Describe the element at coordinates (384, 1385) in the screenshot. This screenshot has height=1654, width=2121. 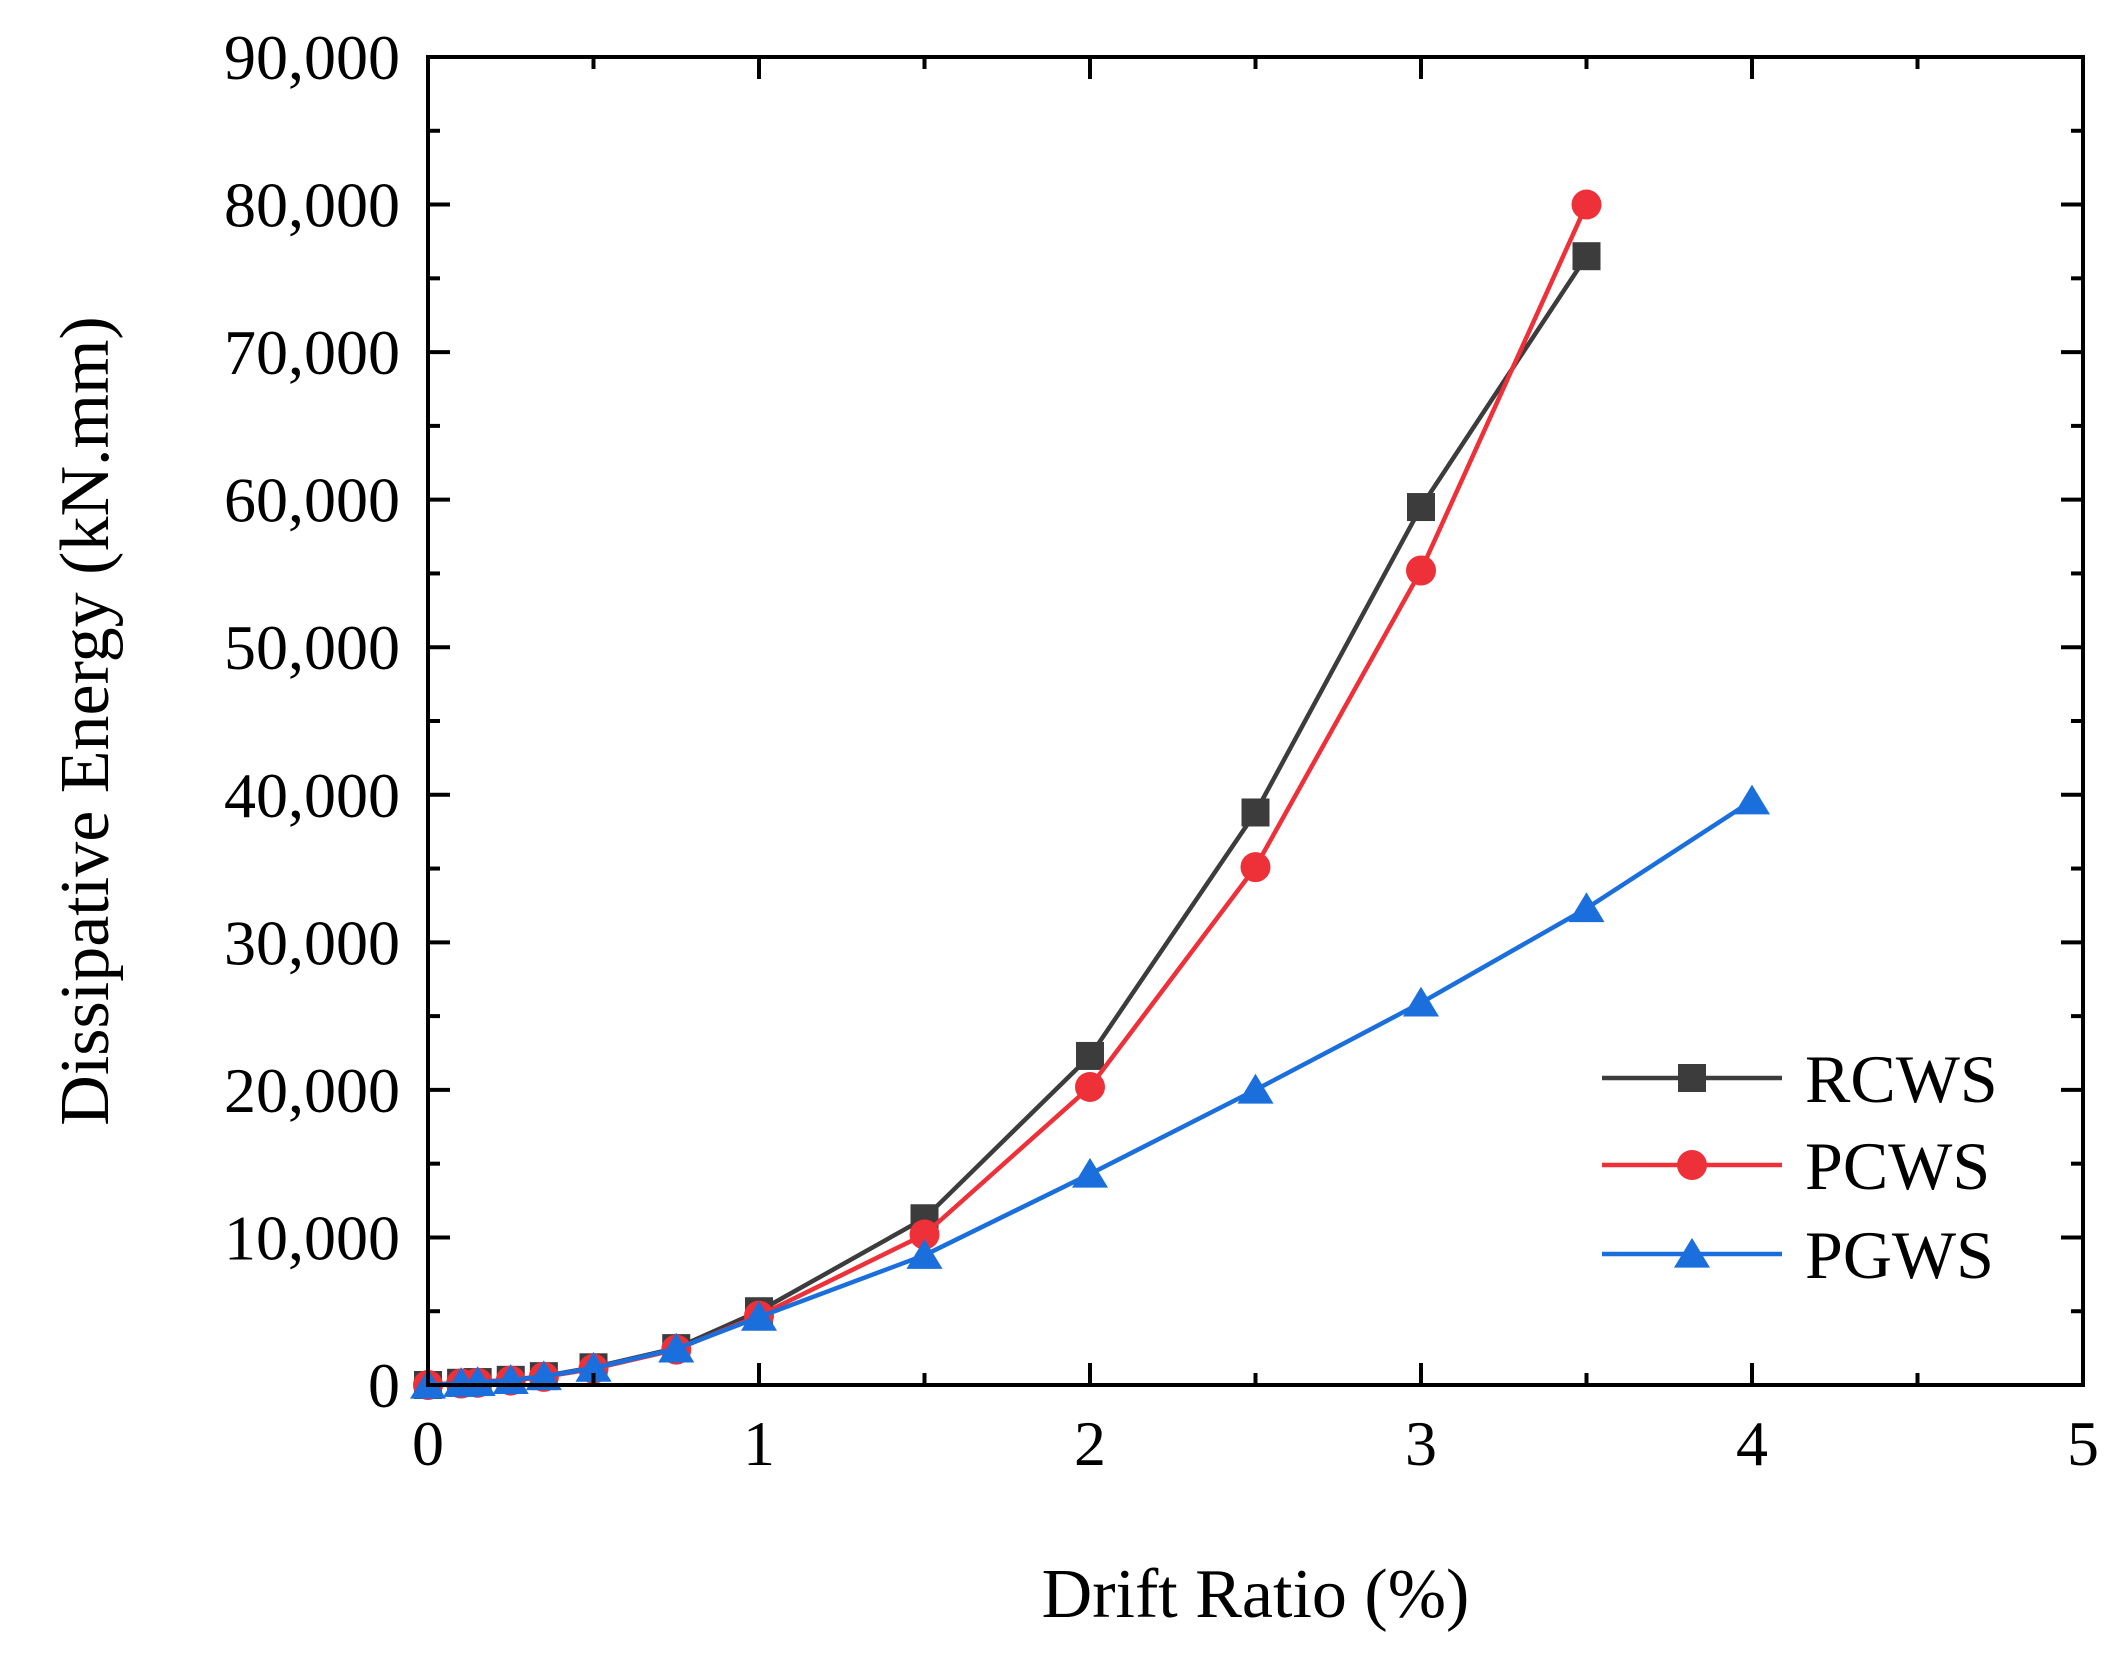
I see `y-tick-label: 0` at that location.